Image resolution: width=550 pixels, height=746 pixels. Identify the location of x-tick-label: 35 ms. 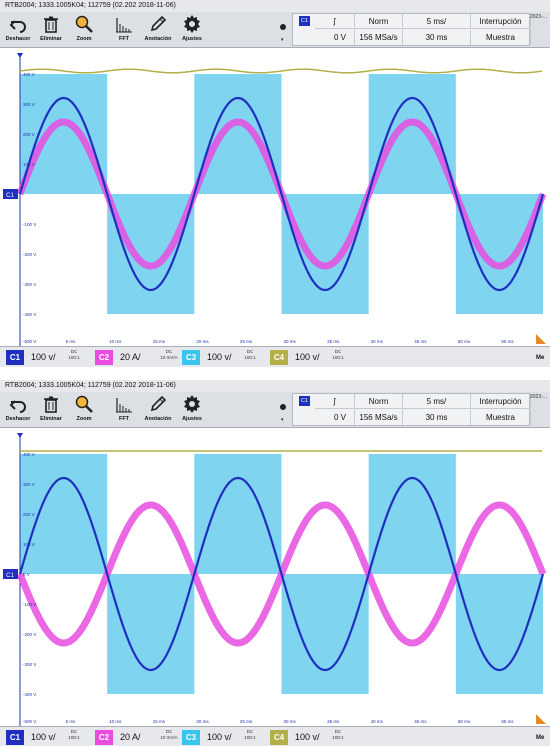
(333, 721).